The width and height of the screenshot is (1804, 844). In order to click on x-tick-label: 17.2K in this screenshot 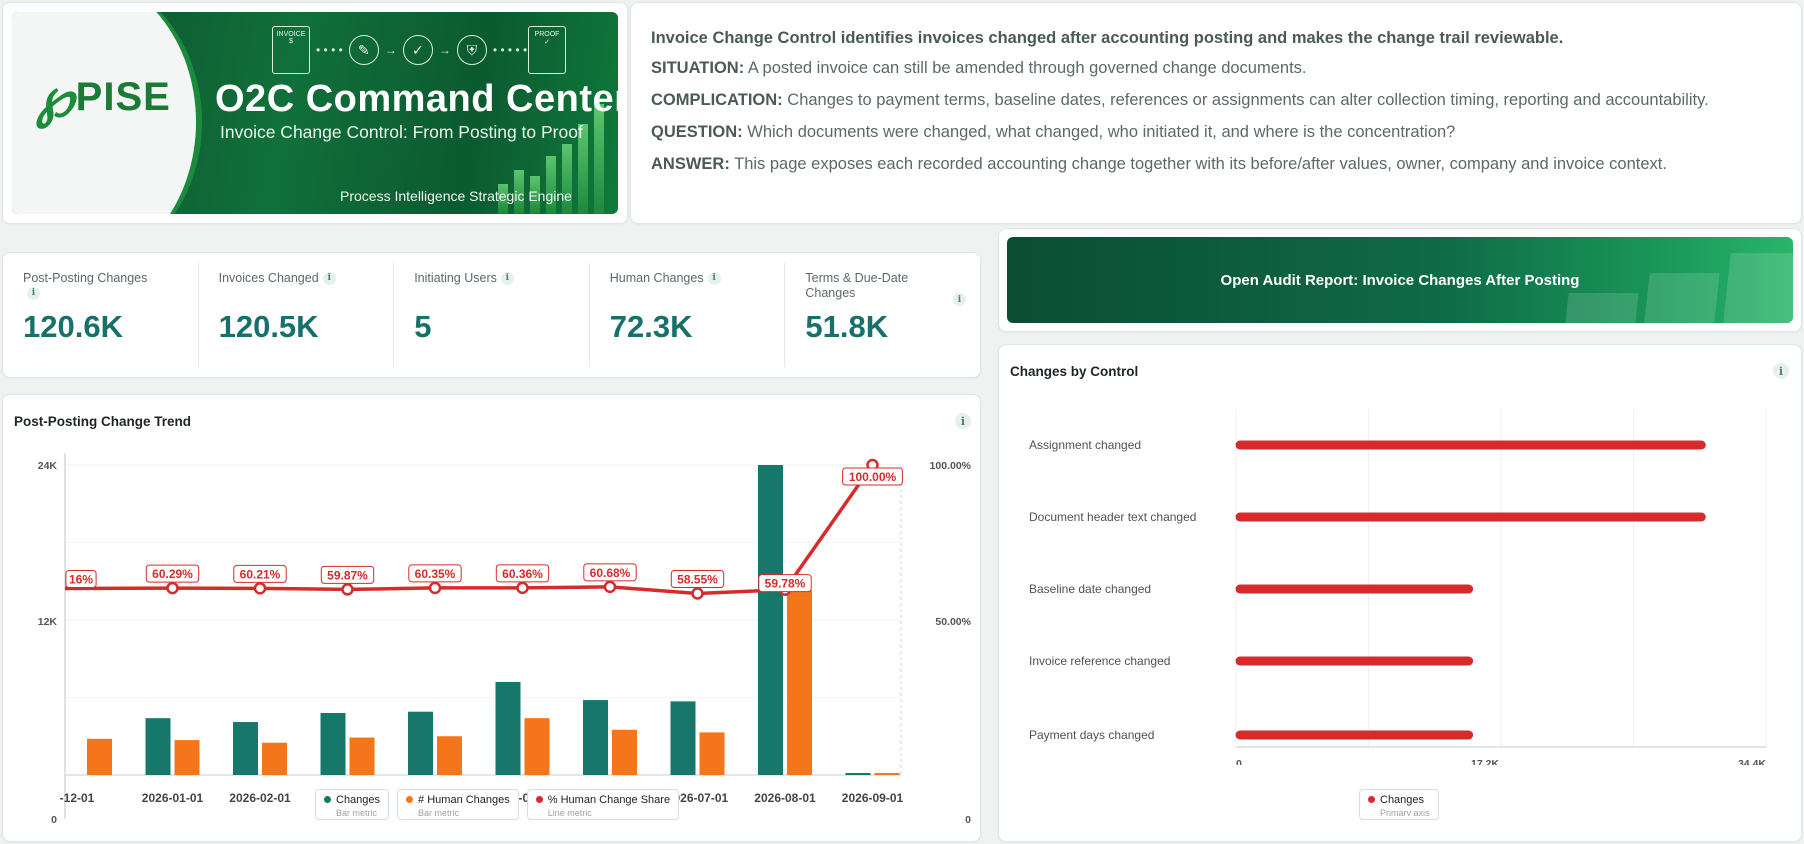, I will do `click(1485, 761)`.